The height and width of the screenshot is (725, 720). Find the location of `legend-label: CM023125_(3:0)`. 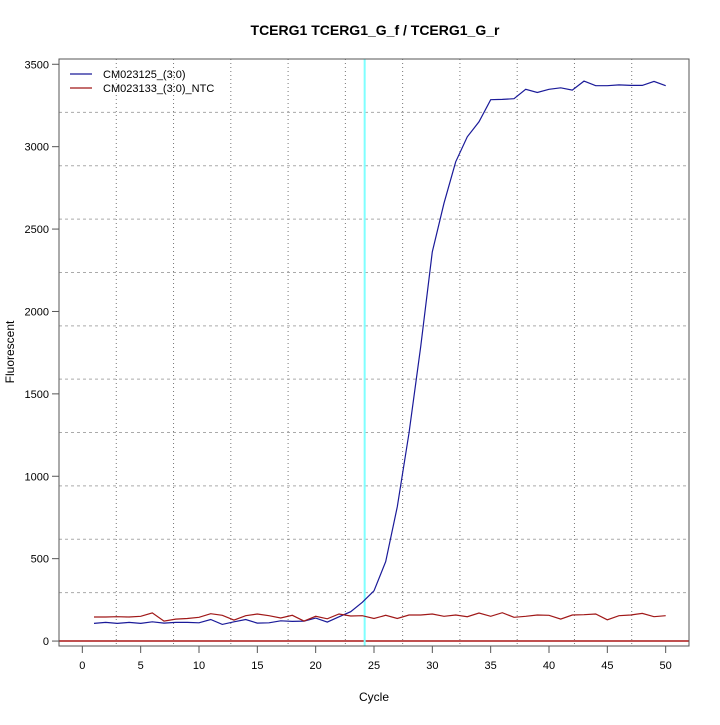

legend-label: CM023125_(3:0) is located at coordinates (144, 75).